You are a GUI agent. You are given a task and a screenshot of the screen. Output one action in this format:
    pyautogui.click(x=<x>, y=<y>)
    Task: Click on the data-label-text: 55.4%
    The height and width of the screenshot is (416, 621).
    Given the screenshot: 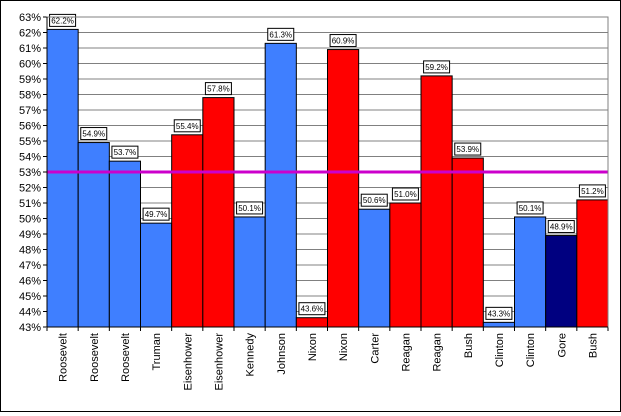 What is the action you would take?
    pyautogui.click(x=187, y=126)
    